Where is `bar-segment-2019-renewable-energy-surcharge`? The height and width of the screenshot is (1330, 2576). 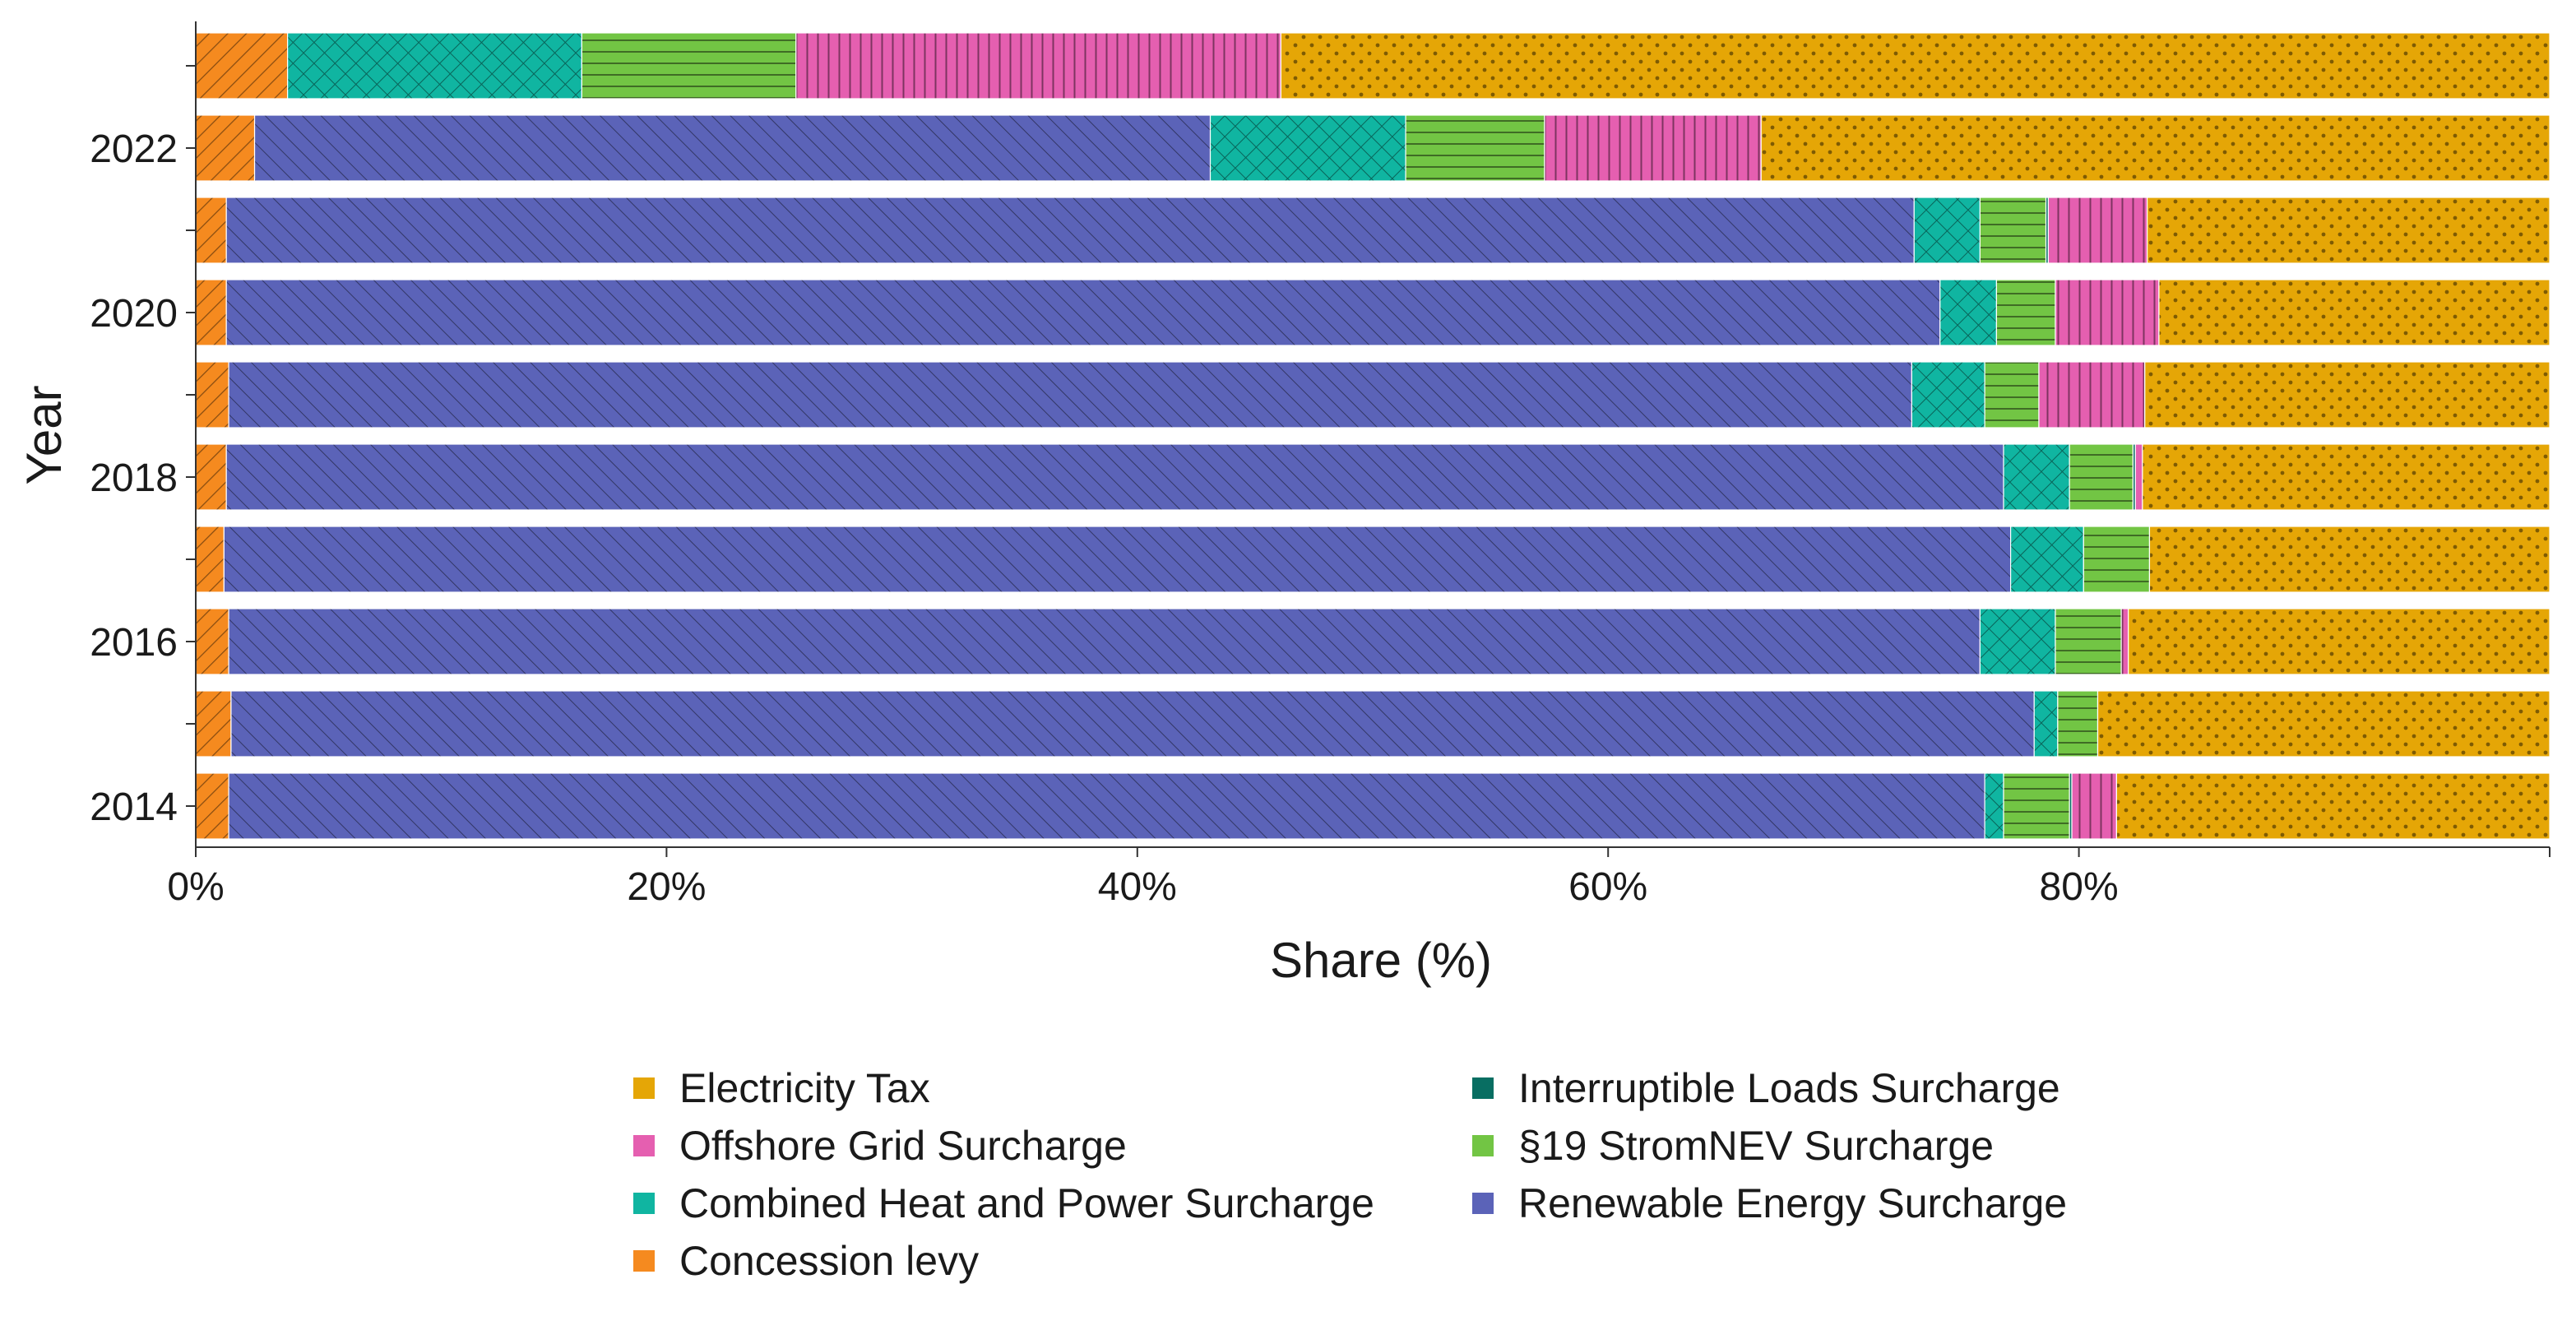
bar-segment-2019-renewable-energy-surcharge is located at coordinates (1070, 395).